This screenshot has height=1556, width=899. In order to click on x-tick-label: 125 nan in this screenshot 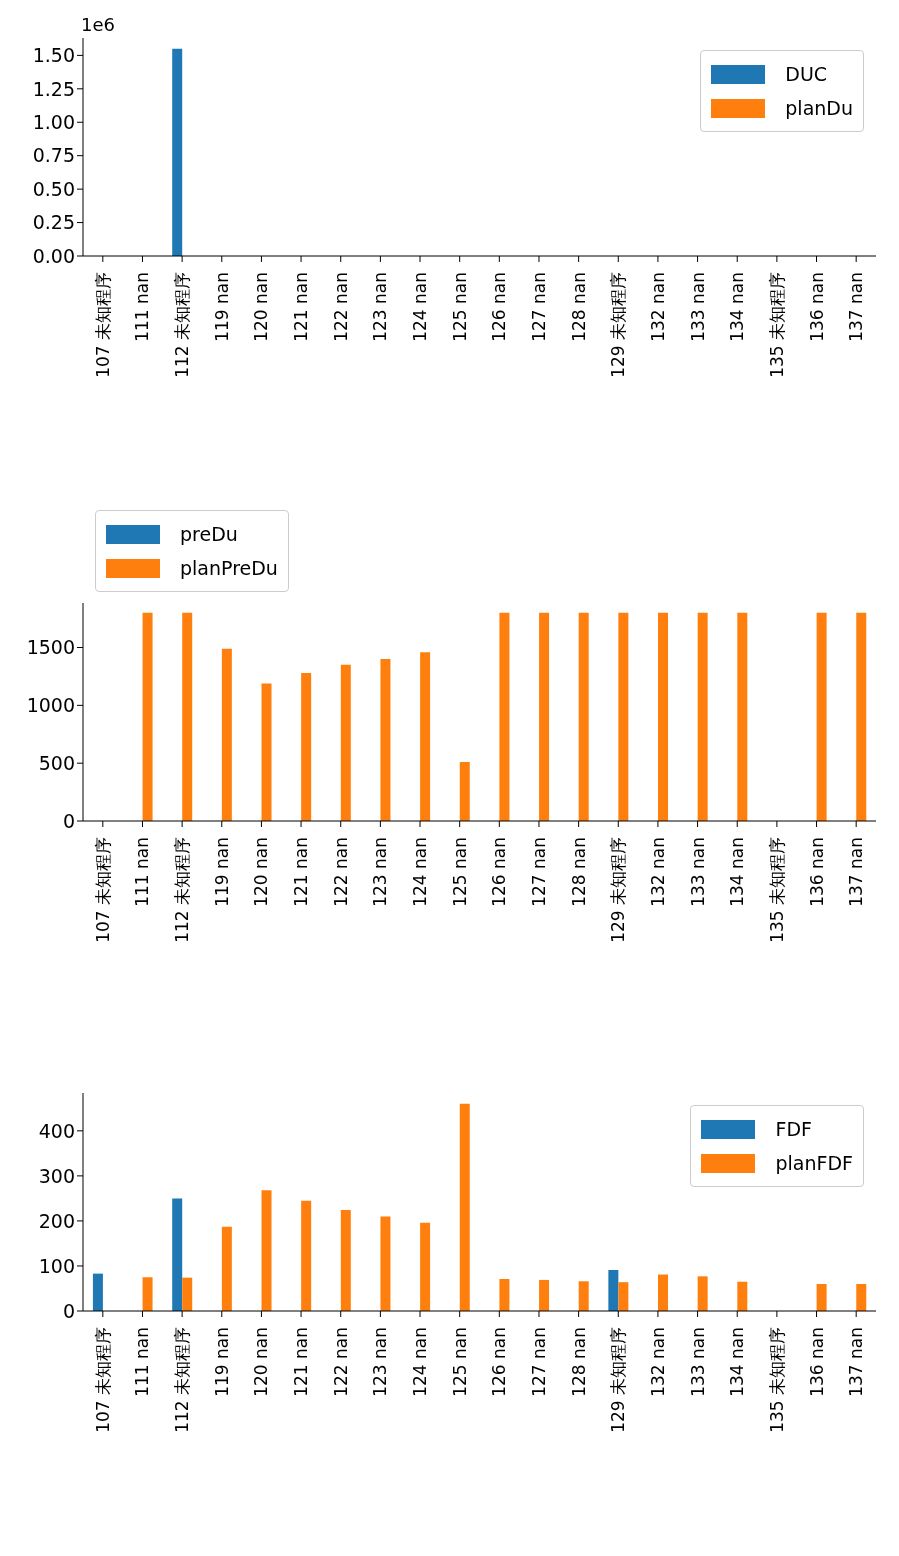, I will do `click(459, 307)`.